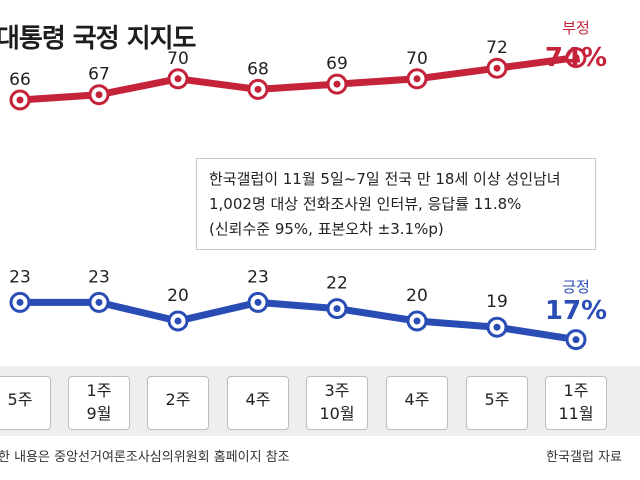  Describe the element at coordinates (326, 229) in the screenshot. I see `survey-note-line-3: (신뢰수준 95%, 표본오차 ±3.1%p)` at that location.